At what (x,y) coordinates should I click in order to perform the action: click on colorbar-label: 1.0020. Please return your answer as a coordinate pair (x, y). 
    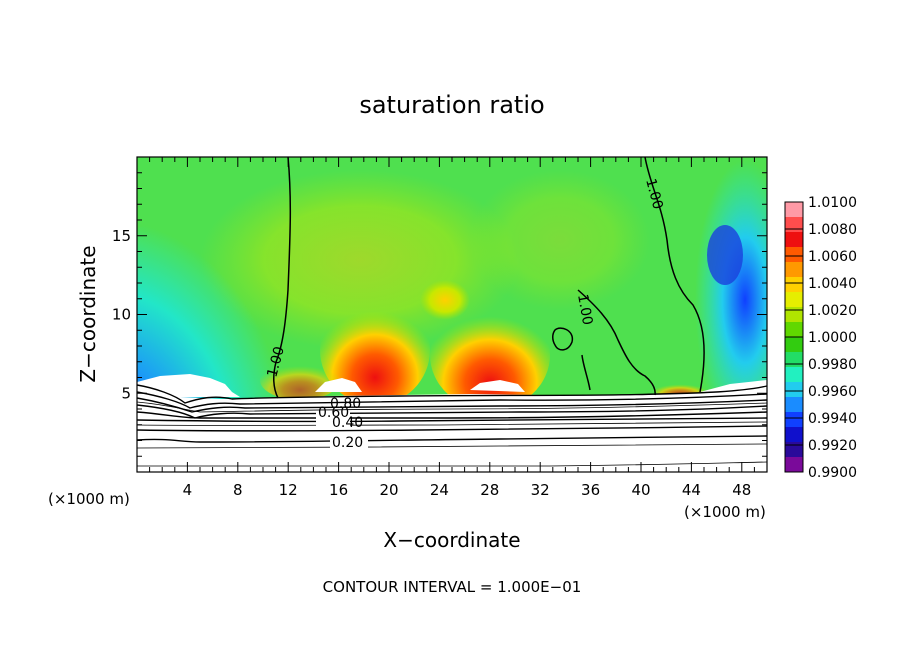
    Looking at the image, I should click on (832, 311).